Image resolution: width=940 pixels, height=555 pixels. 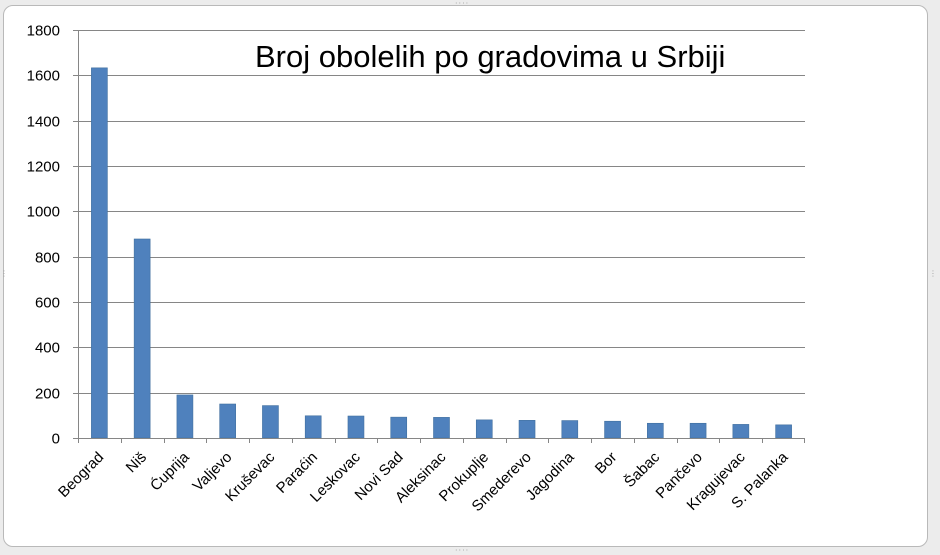 What do you see at coordinates (47, 303) in the screenshot?
I see `y-tick-label: 600` at bounding box center [47, 303].